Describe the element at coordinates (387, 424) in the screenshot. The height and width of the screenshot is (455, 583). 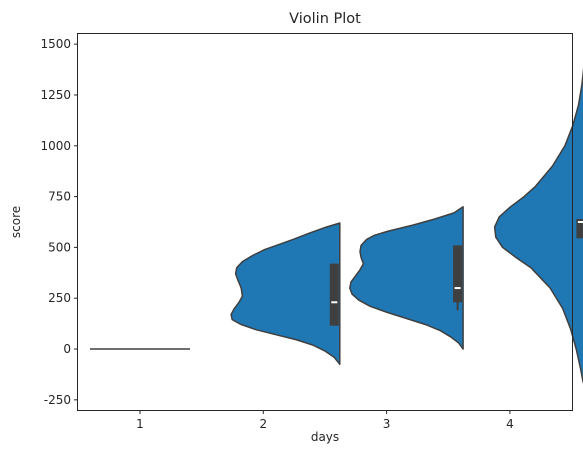
I see `x-tick-label: 3` at that location.